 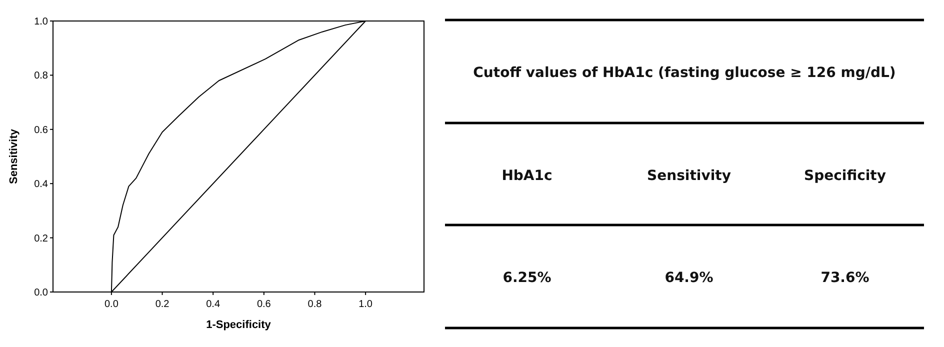 What do you see at coordinates (41, 76) in the screenshot?
I see `y-tick-label: 0.8` at bounding box center [41, 76].